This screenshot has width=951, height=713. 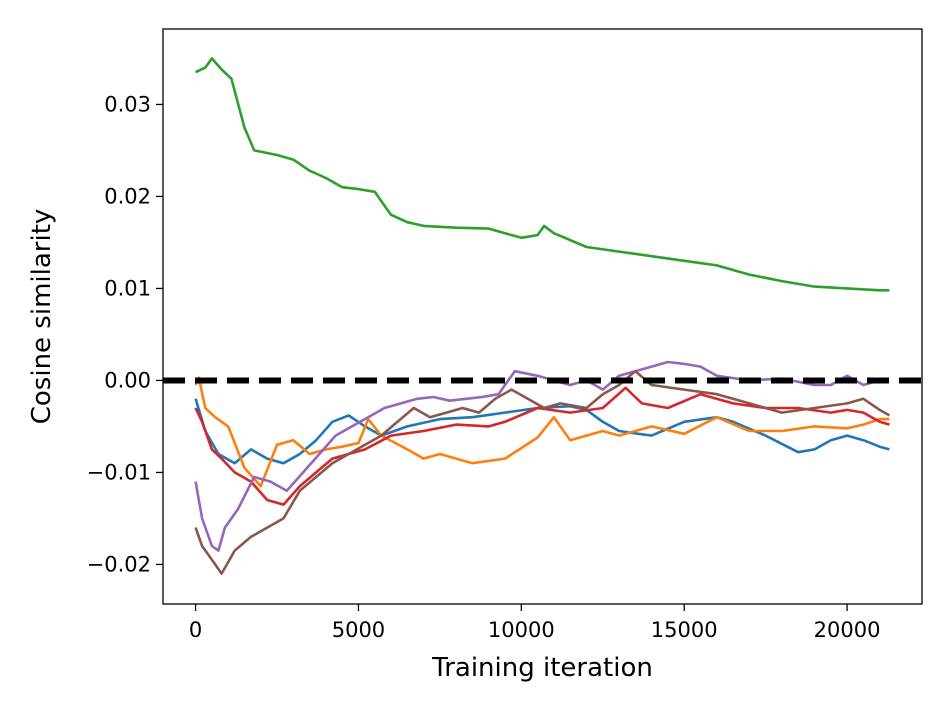 I want to click on y-tick-label: 0.02, so click(x=127, y=196).